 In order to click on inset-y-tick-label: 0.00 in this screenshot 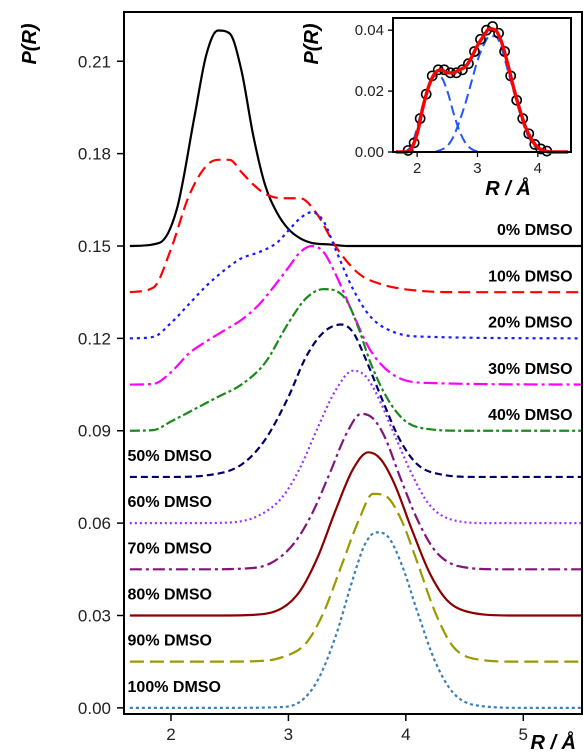, I will do `click(369, 152)`.